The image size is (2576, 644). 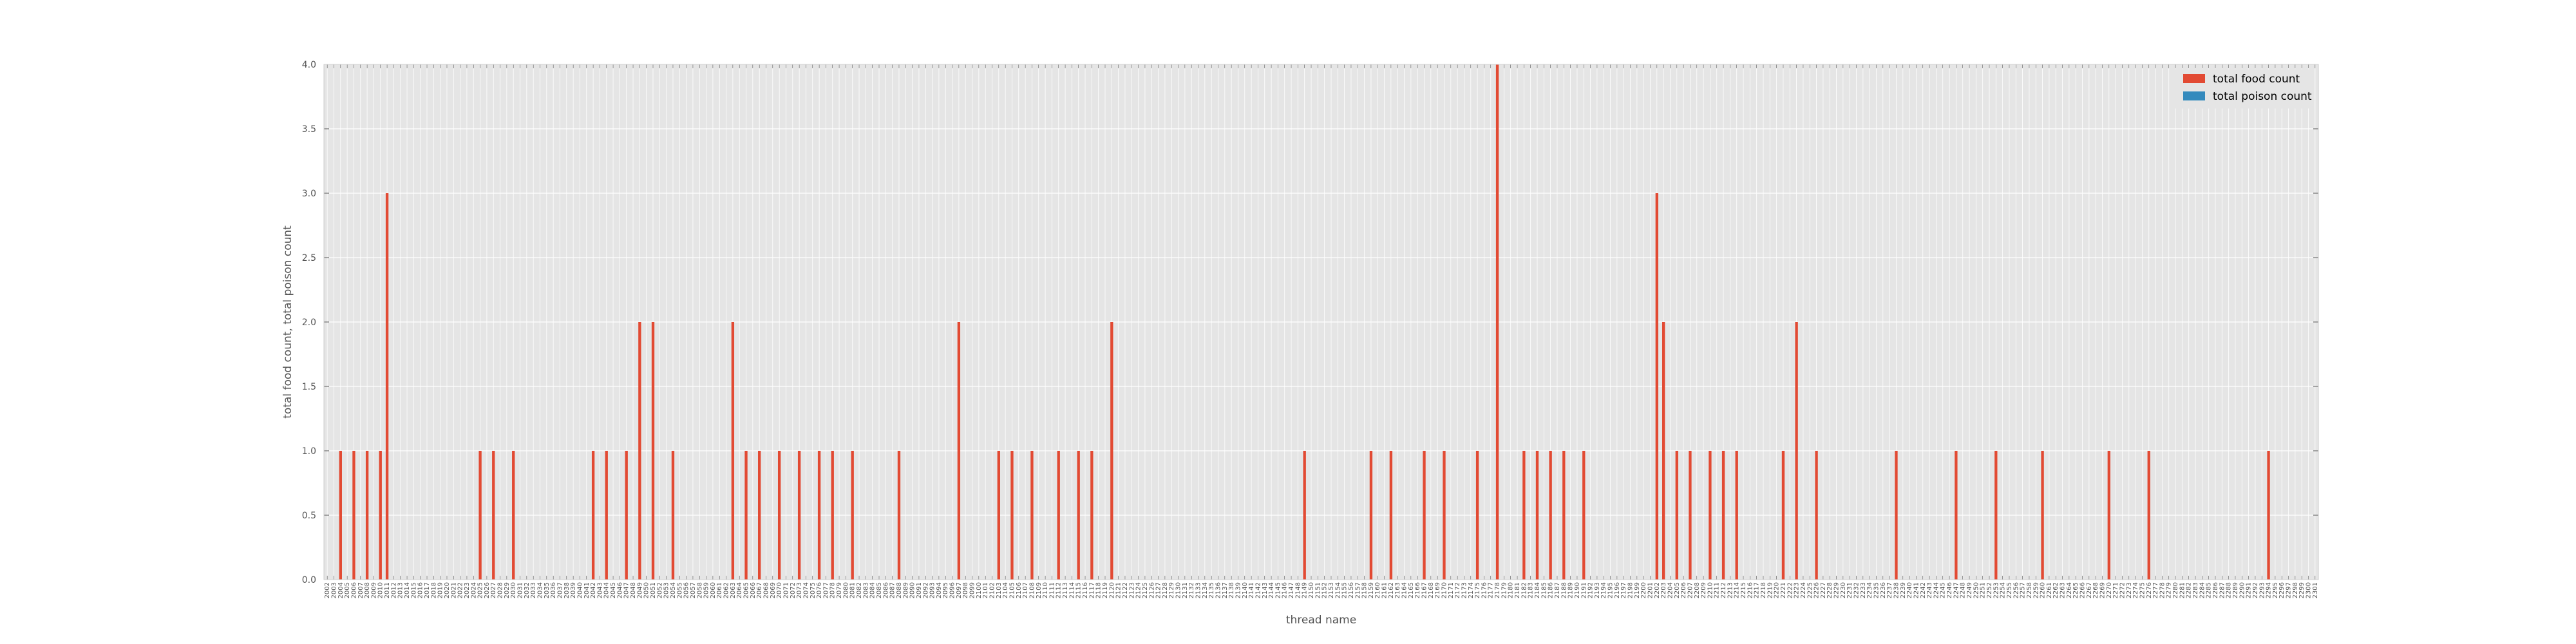 What do you see at coordinates (1178, 590) in the screenshot?
I see `x-tick-label: 2130` at bounding box center [1178, 590].